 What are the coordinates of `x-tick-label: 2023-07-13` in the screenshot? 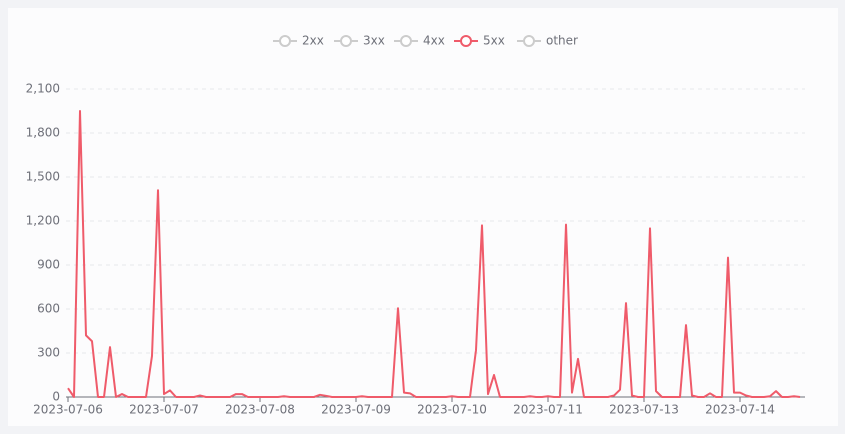 It's located at (644, 410).